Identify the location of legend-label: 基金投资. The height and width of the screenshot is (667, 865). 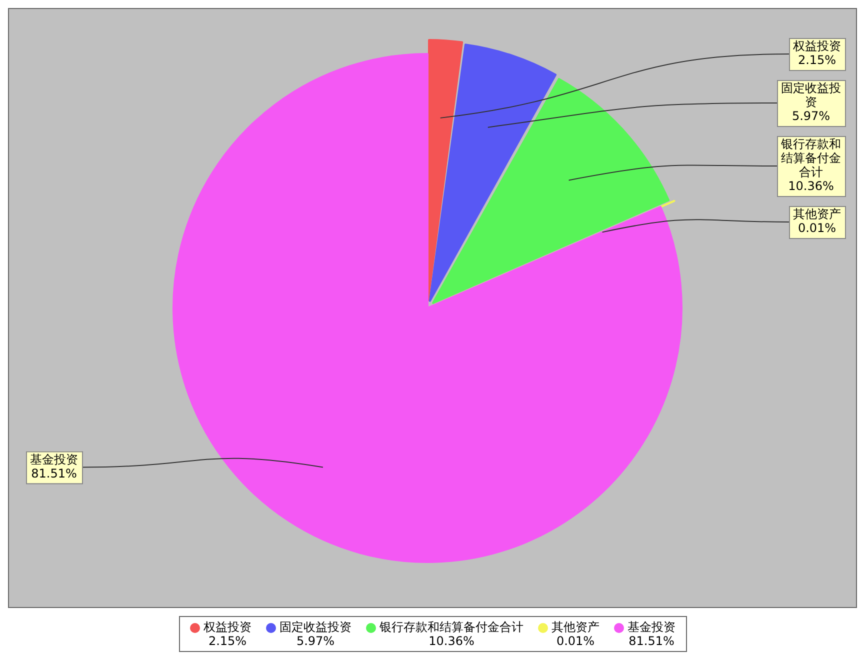
(652, 627).